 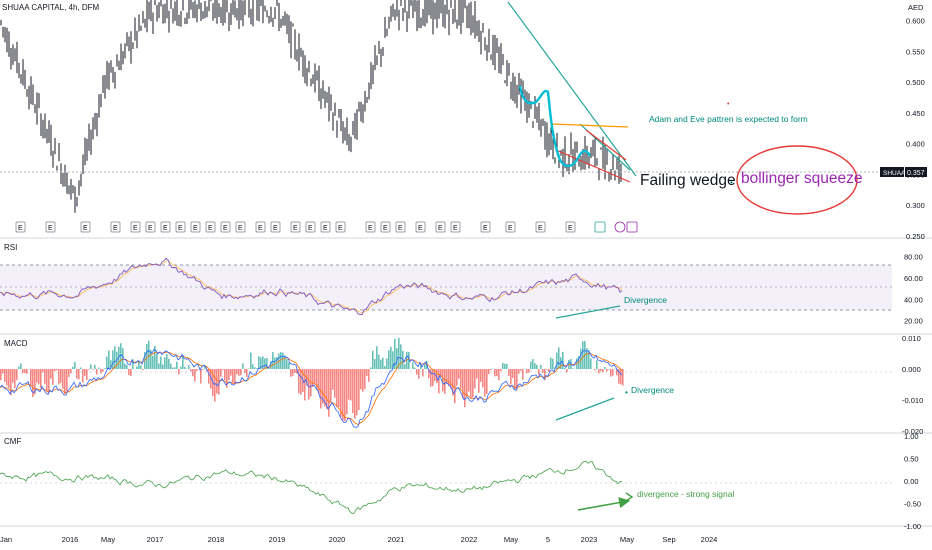 What do you see at coordinates (645, 300) in the screenshot?
I see `rsi-divergence-annotation: Divergence` at bounding box center [645, 300].